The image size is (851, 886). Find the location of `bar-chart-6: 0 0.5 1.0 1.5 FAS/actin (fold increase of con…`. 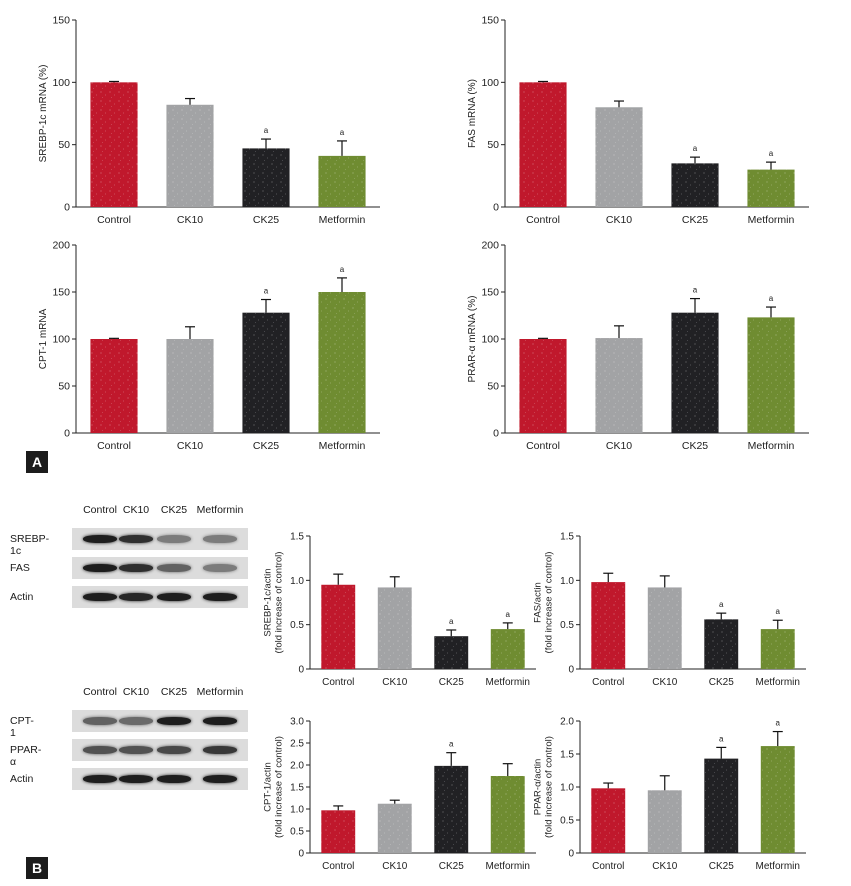

bar-chart-6: 0 0.5 1.0 1.5 FAS/actin (fold increase of con… is located at coordinates (669, 610).